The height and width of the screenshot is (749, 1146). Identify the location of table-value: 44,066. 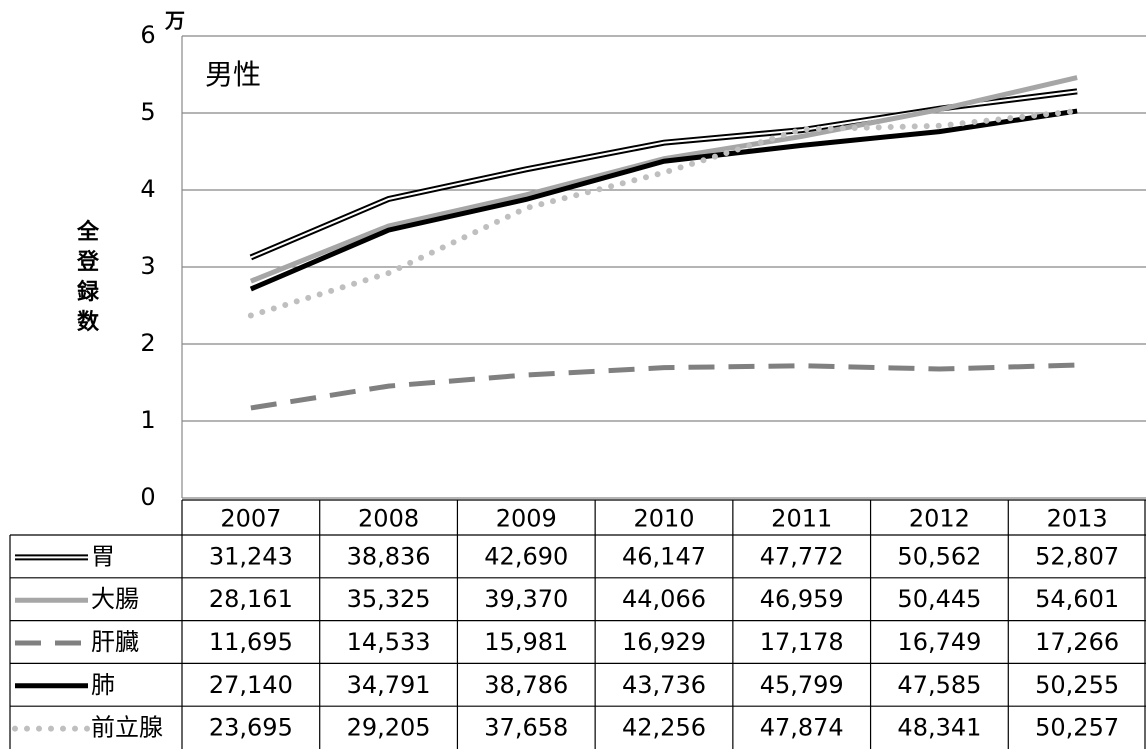
(664, 599).